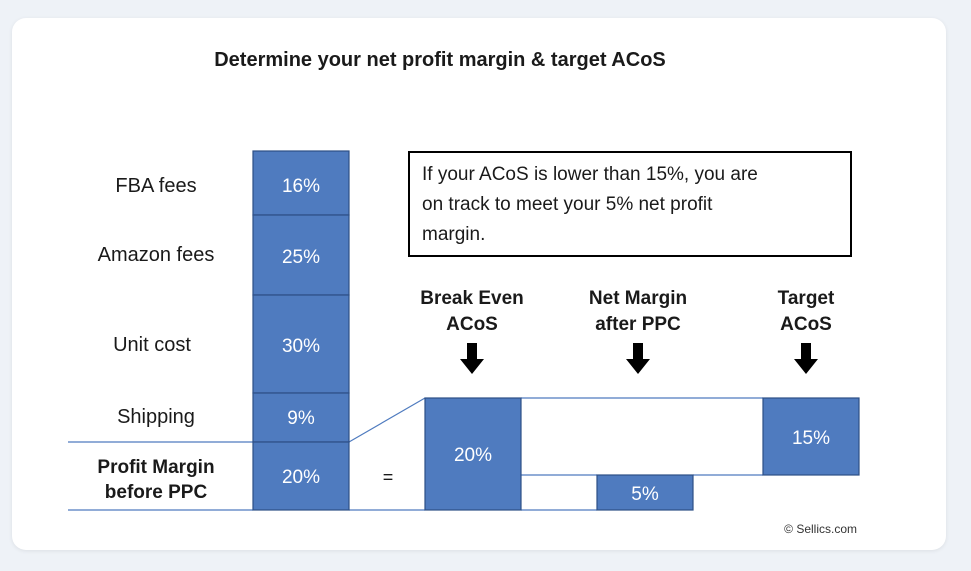  What do you see at coordinates (301, 186) in the screenshot?
I see `fba-fees-value: 16%` at bounding box center [301, 186].